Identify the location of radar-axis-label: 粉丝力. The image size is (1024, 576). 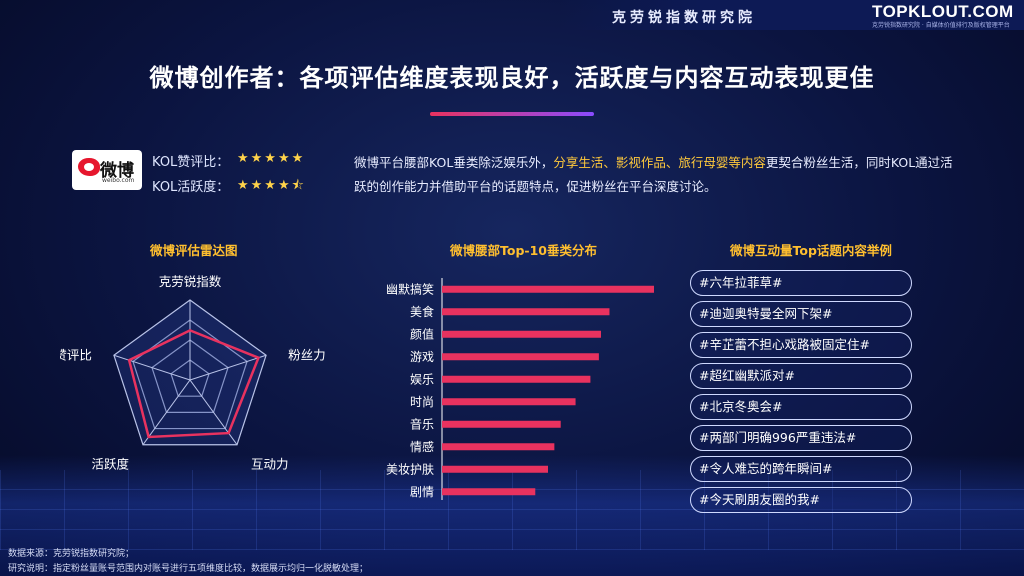
(307, 354).